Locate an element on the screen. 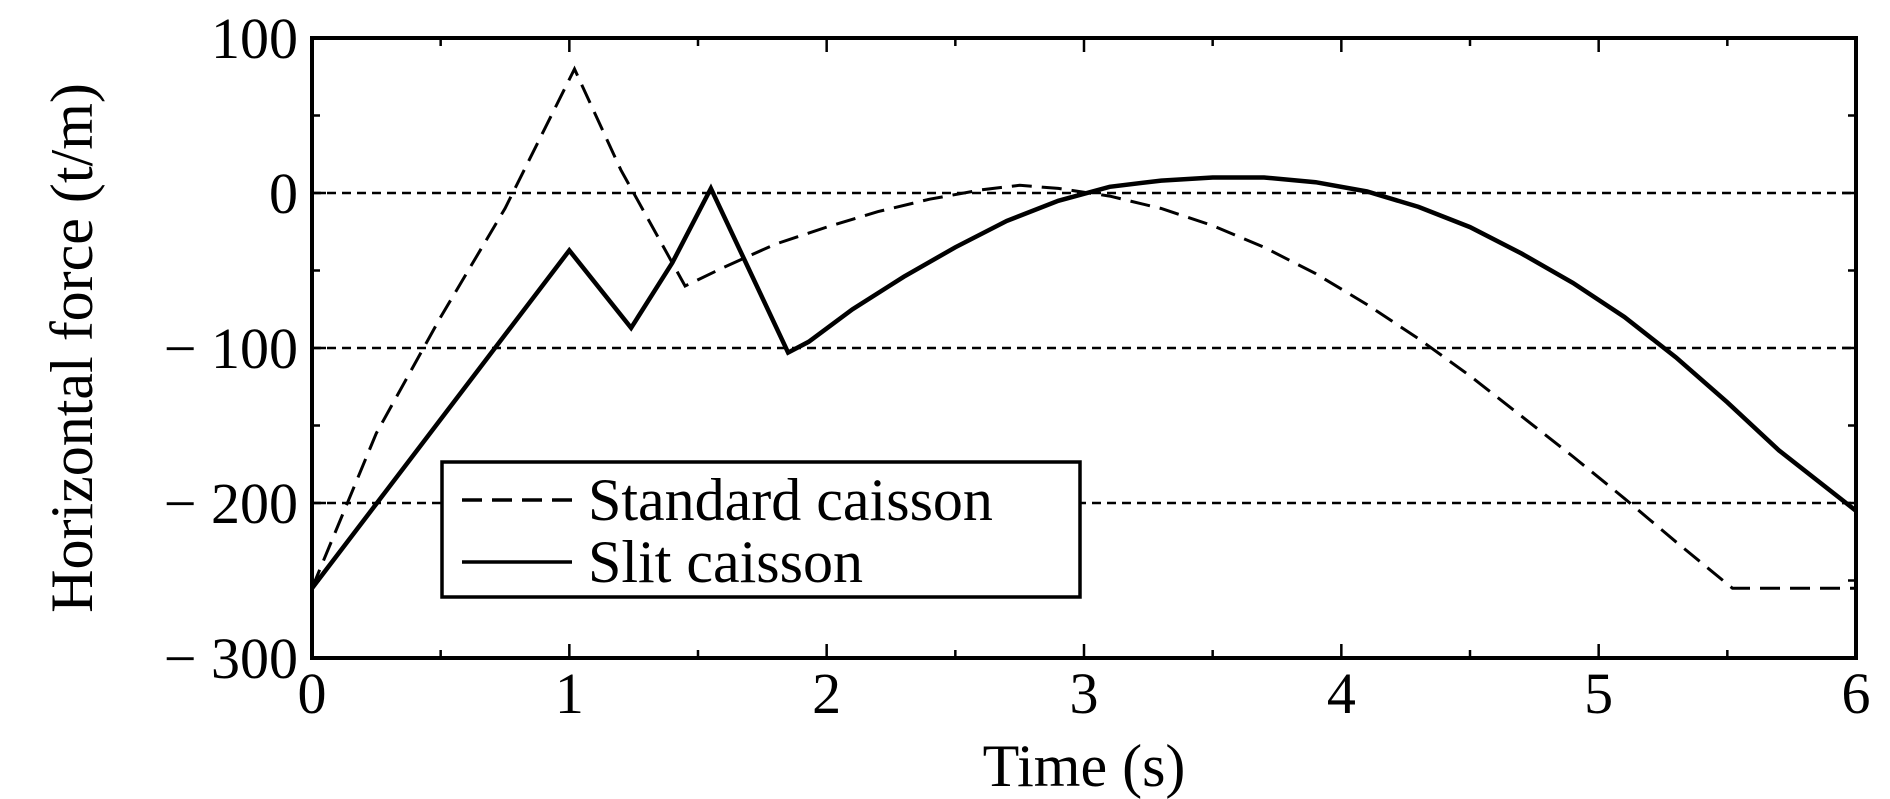 The width and height of the screenshot is (1890, 799). y-tick-labels: 100 0 − 100 − 200 − 300 is located at coordinates (231, 348).